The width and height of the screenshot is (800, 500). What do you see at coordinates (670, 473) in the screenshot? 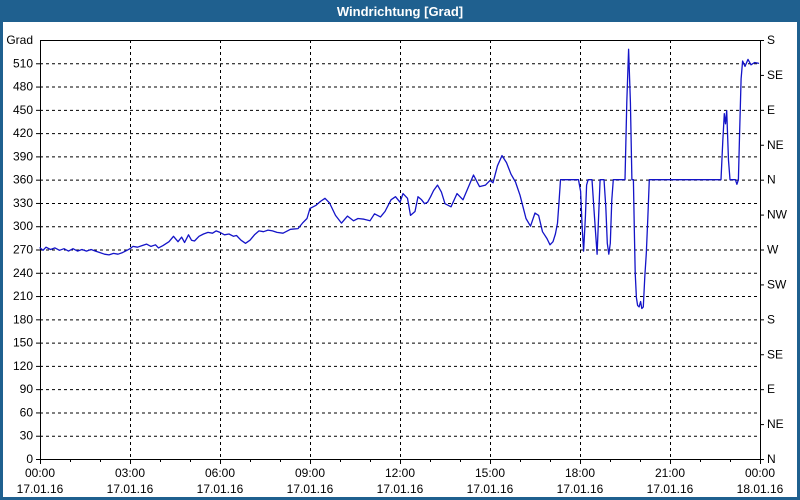
I see `svg-text: 21:00` at bounding box center [670, 473].